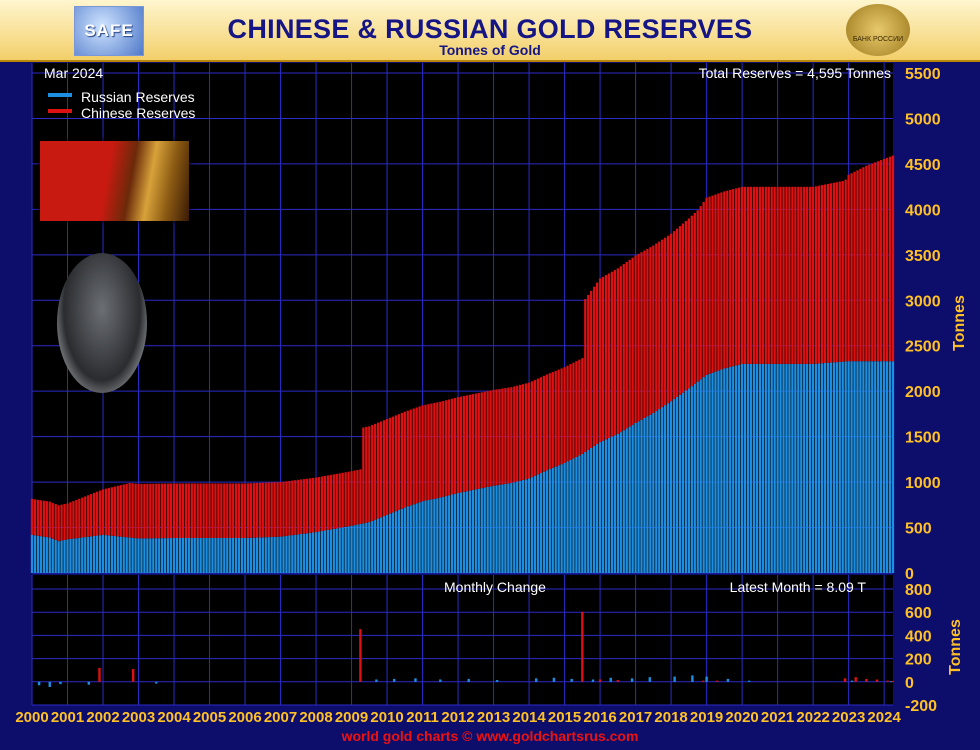 The height and width of the screenshot is (750, 980). Describe the element at coordinates (67, 717) in the screenshot. I see `xtick-label: 2001` at that location.